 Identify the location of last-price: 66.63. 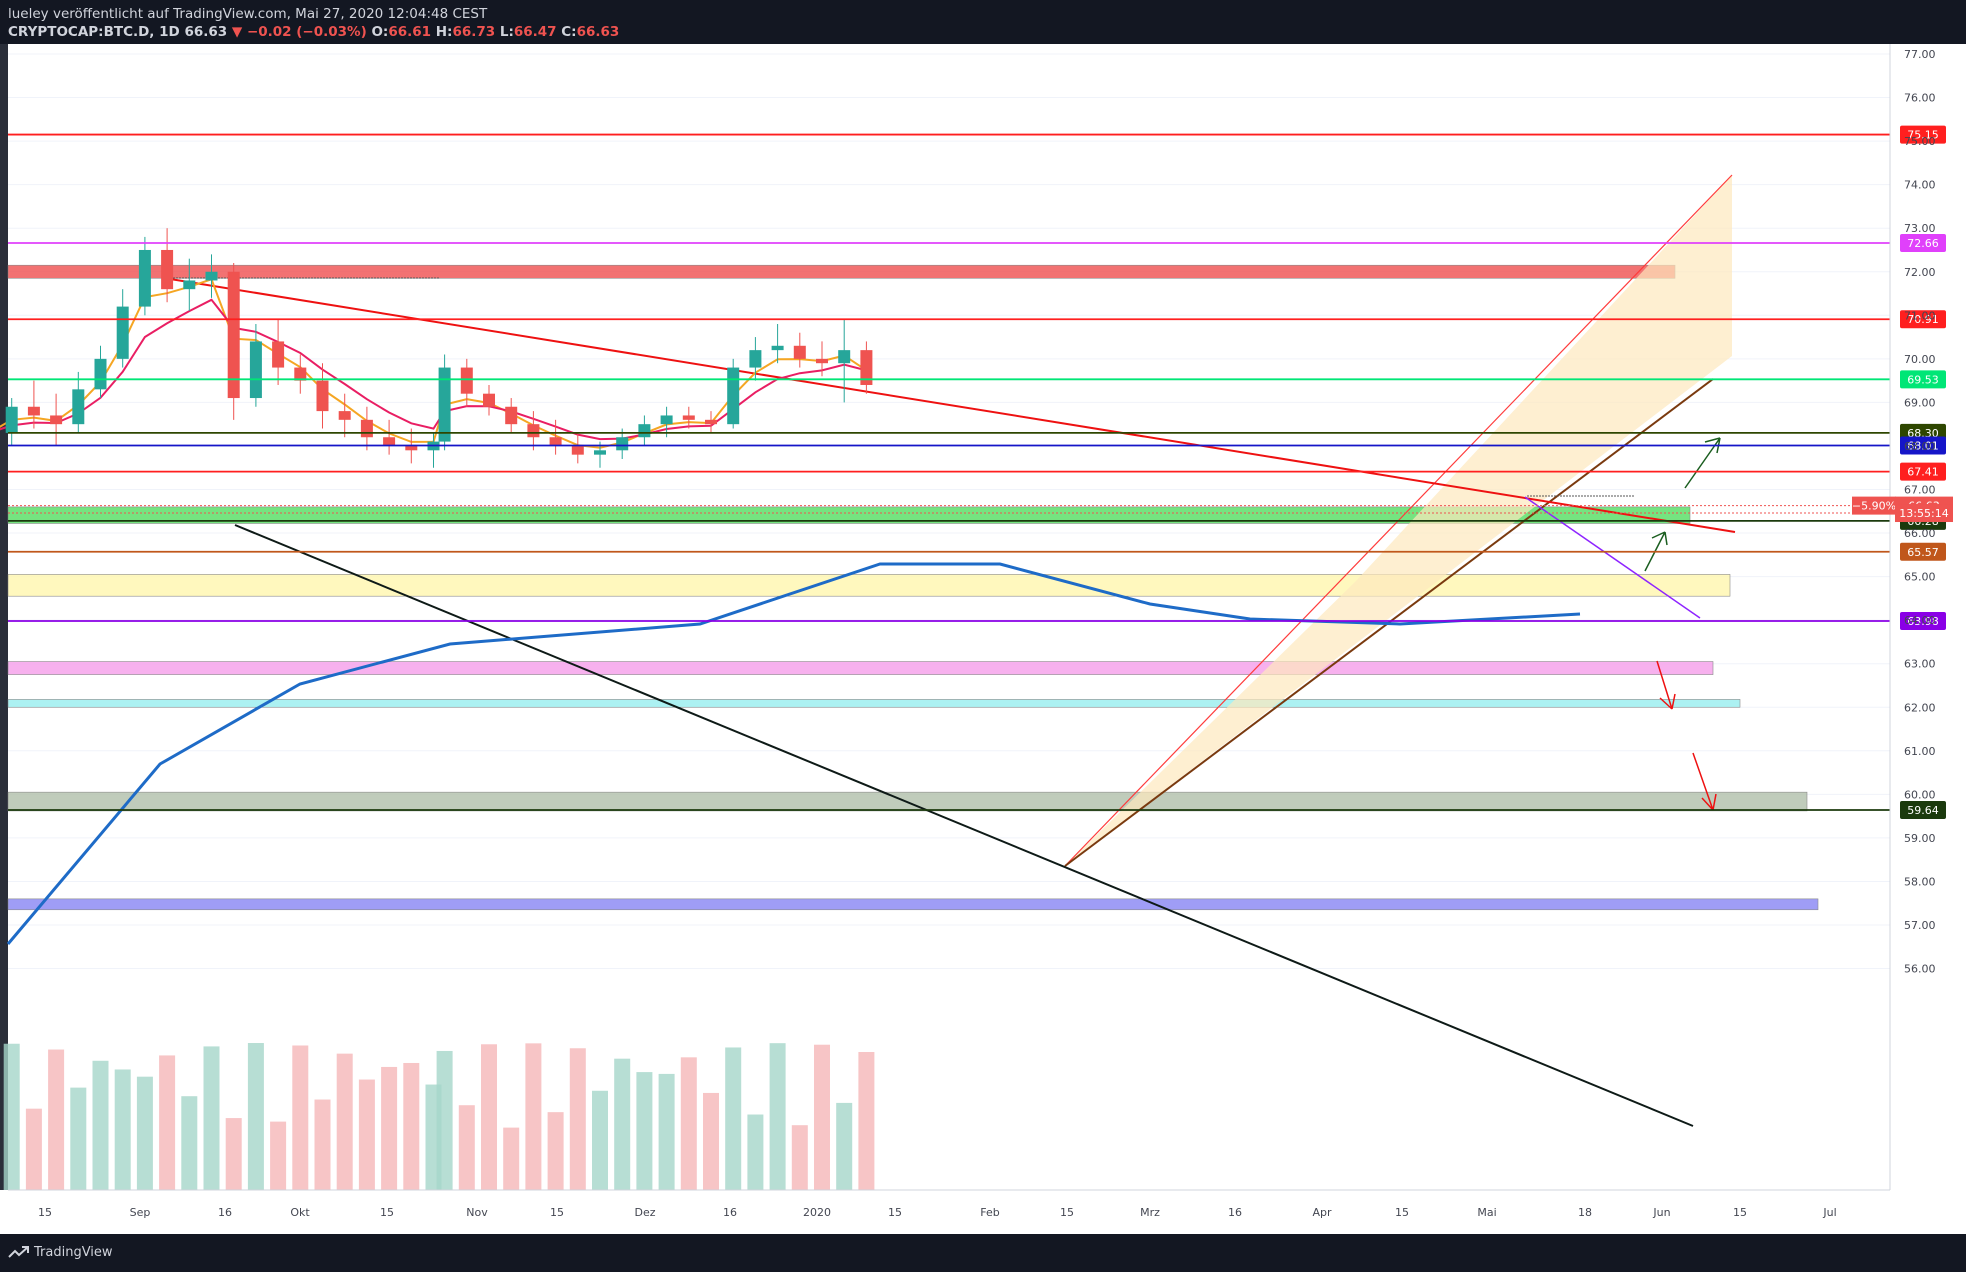
(206, 32).